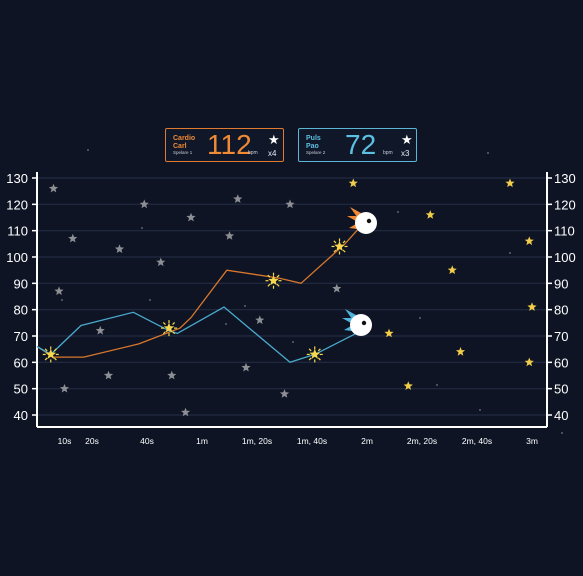  What do you see at coordinates (312, 441) in the screenshot?
I see `x-tick-label: 1m, 40s` at bounding box center [312, 441].